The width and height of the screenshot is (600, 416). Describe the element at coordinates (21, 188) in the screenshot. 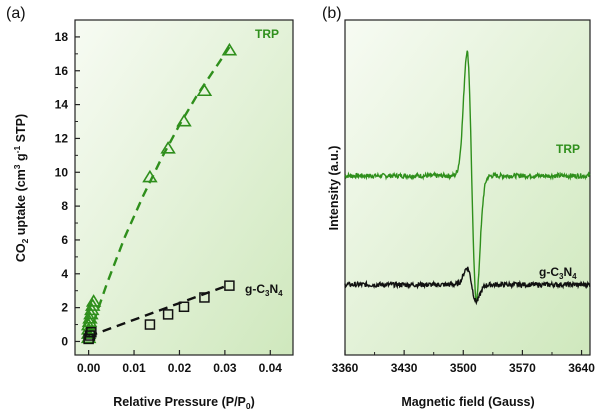

I see `y-axis-label-a: CO2 uptake (cm3 g-1 STP)` at that location.